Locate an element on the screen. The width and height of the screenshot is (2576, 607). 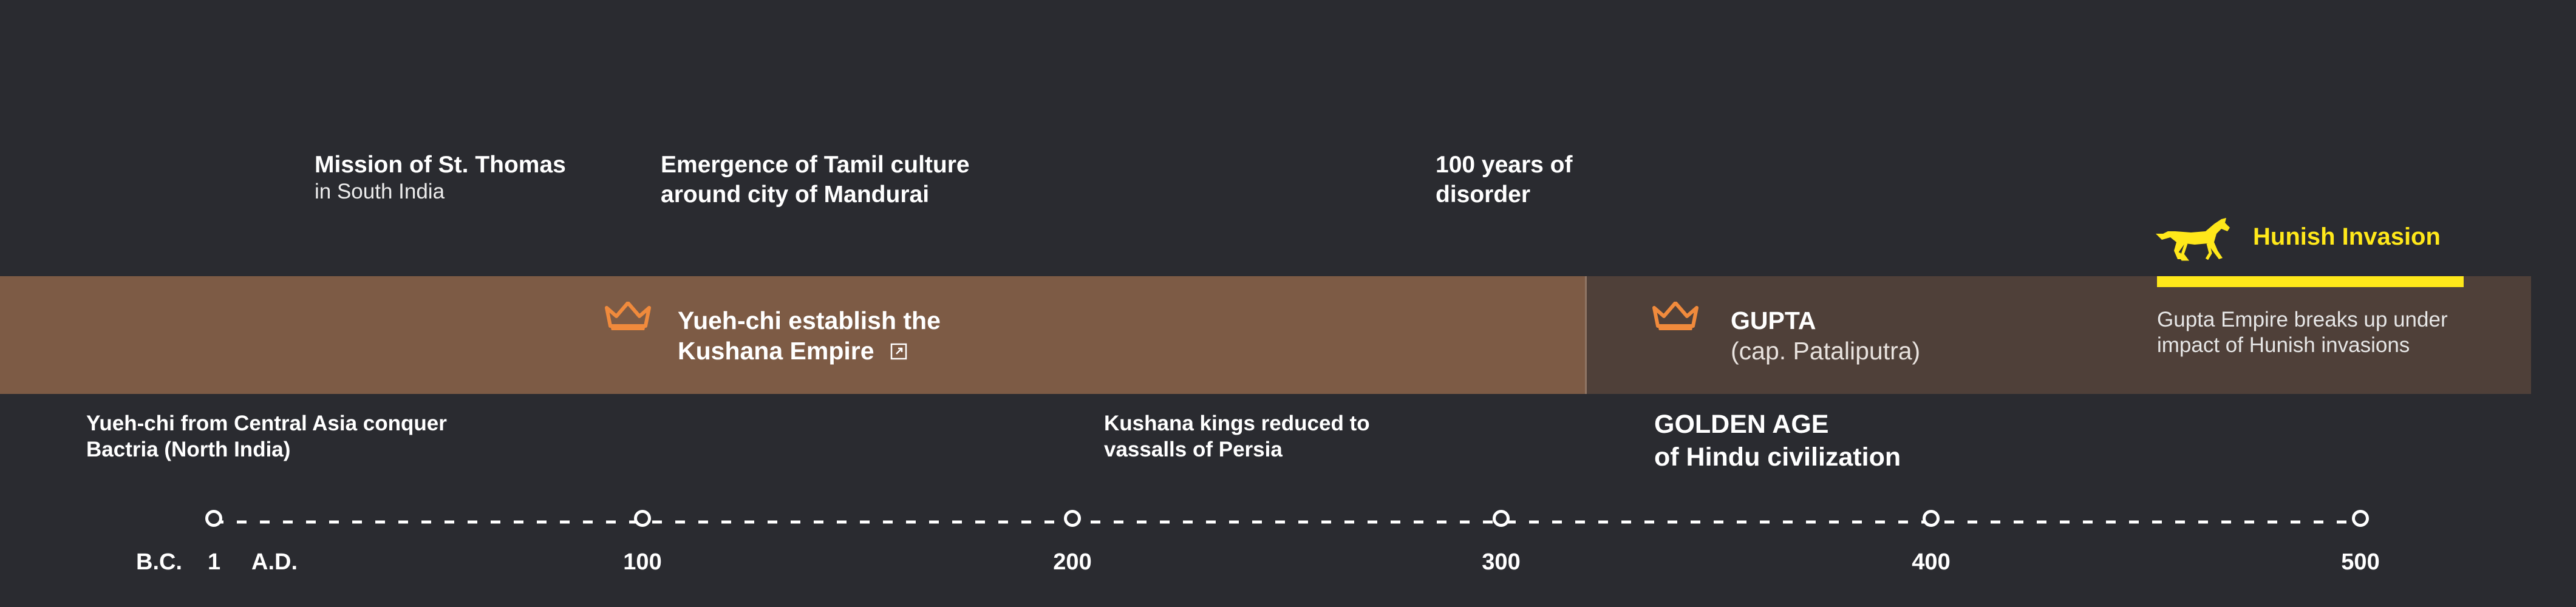
hunish-desc-line1: Gupta Empire breaks up under is located at coordinates (2302, 319).